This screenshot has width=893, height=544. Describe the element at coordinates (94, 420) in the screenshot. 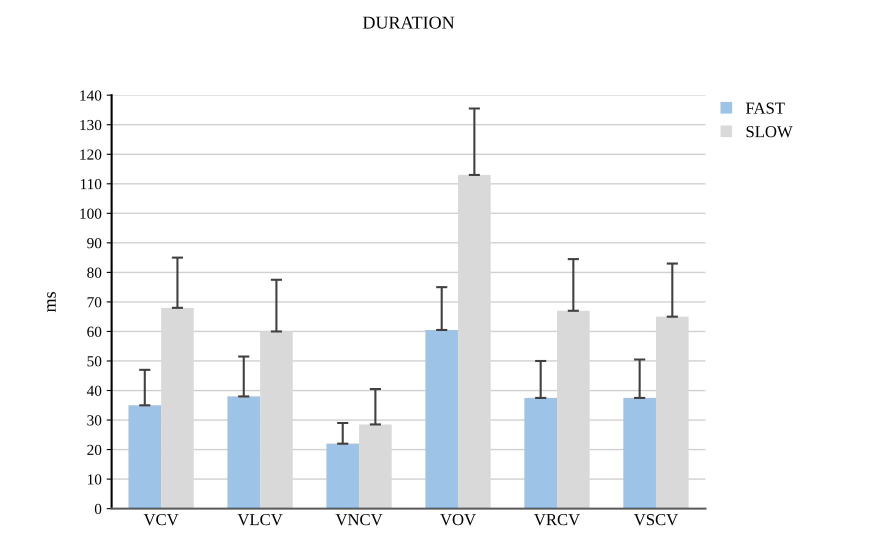

I see `y-tick-label: 30` at that location.